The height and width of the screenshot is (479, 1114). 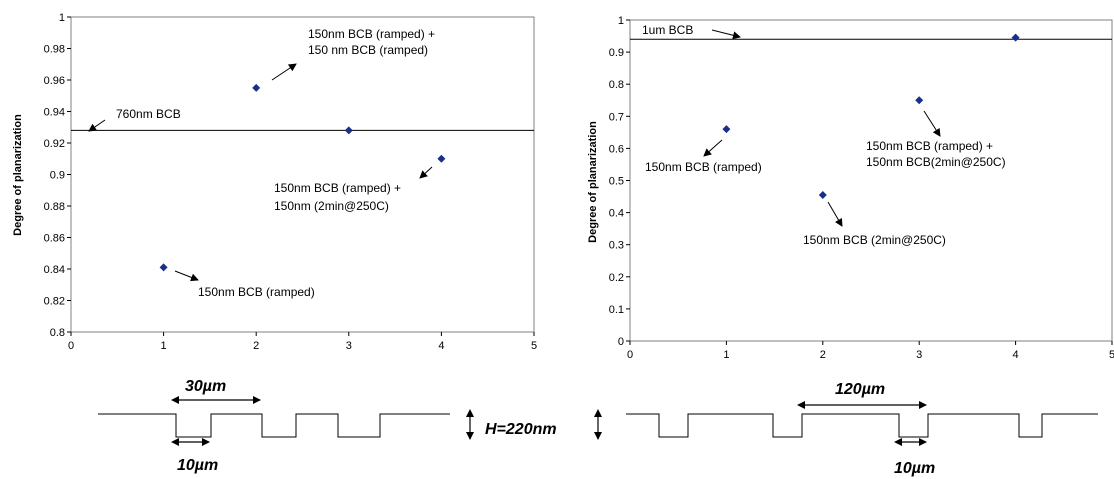 I want to click on y-axis-label-right: Degree of planarization, so click(x=593, y=182).